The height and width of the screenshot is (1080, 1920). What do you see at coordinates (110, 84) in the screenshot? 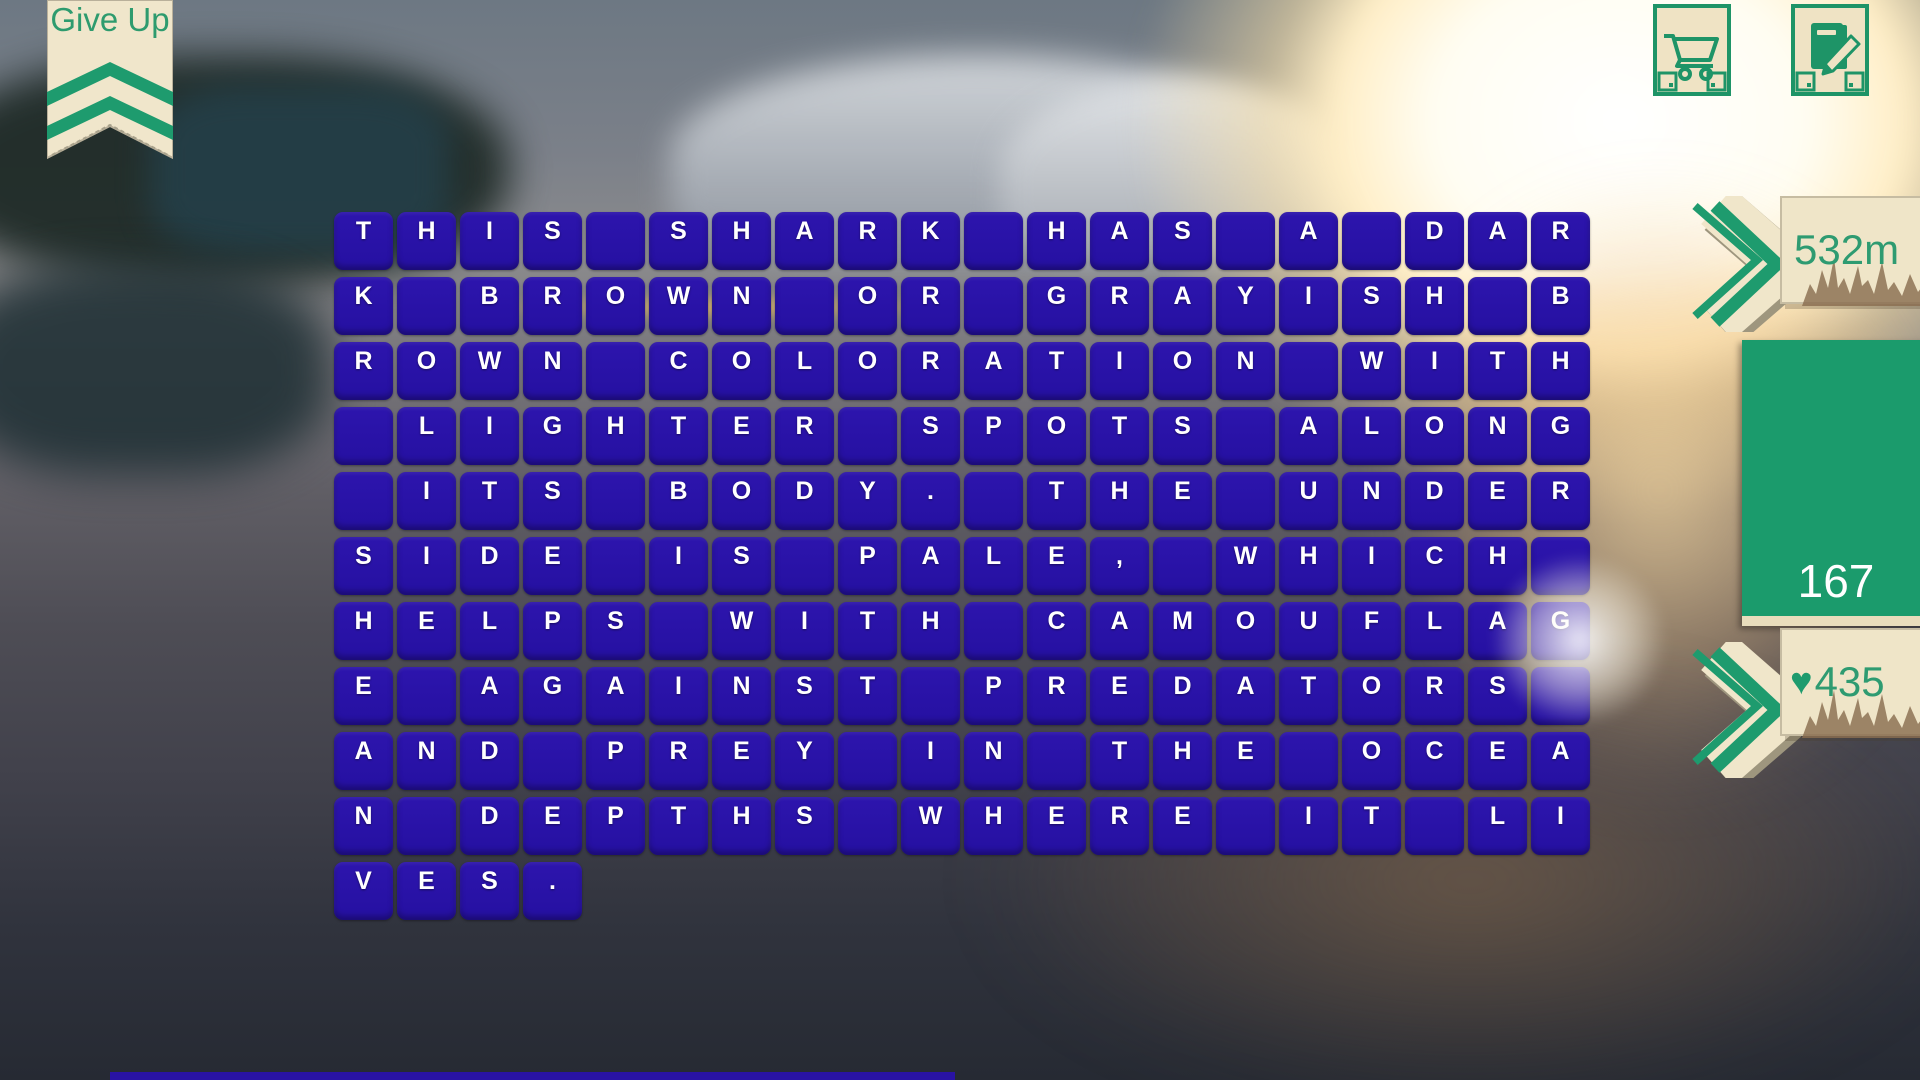
I see `give-up-banner: Give Up` at bounding box center [110, 84].